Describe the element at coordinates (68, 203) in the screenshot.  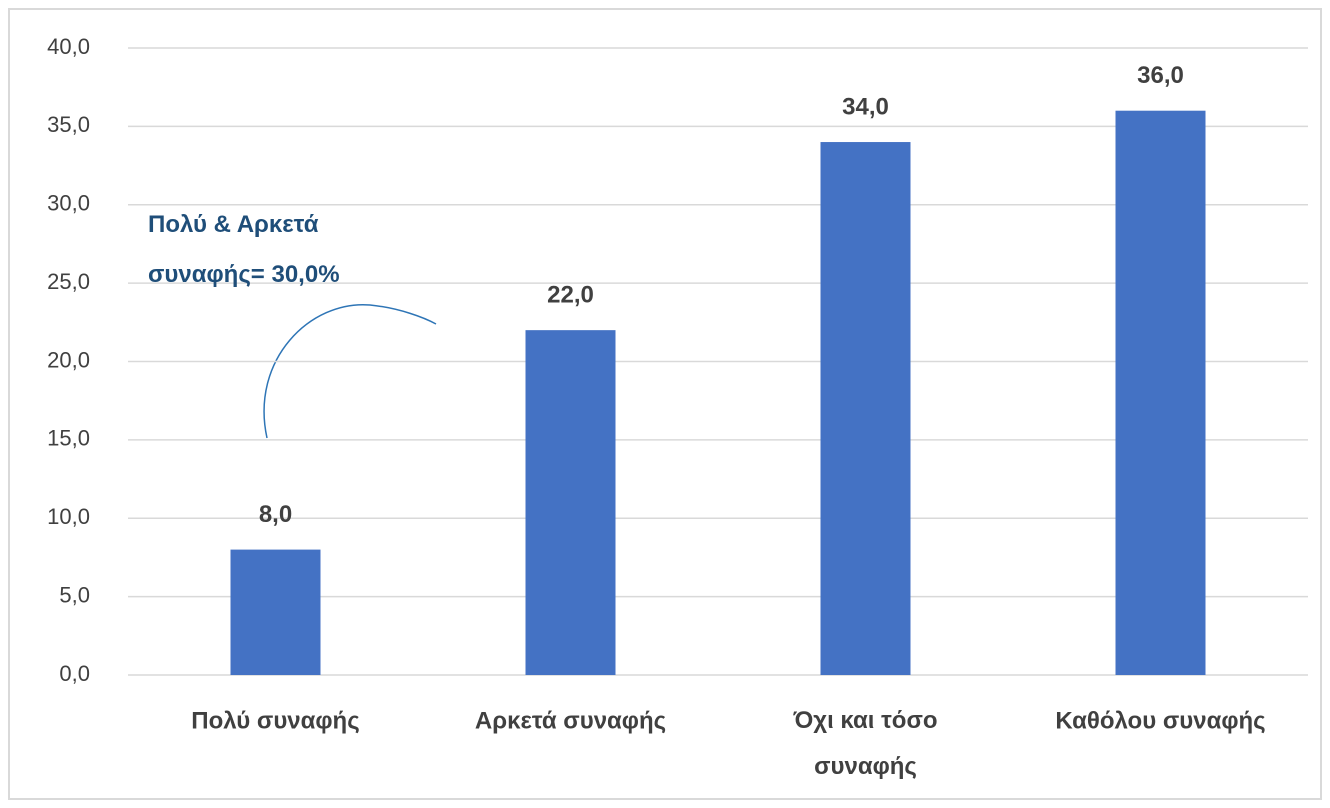
I see `y-tick-label: 30,0` at that location.